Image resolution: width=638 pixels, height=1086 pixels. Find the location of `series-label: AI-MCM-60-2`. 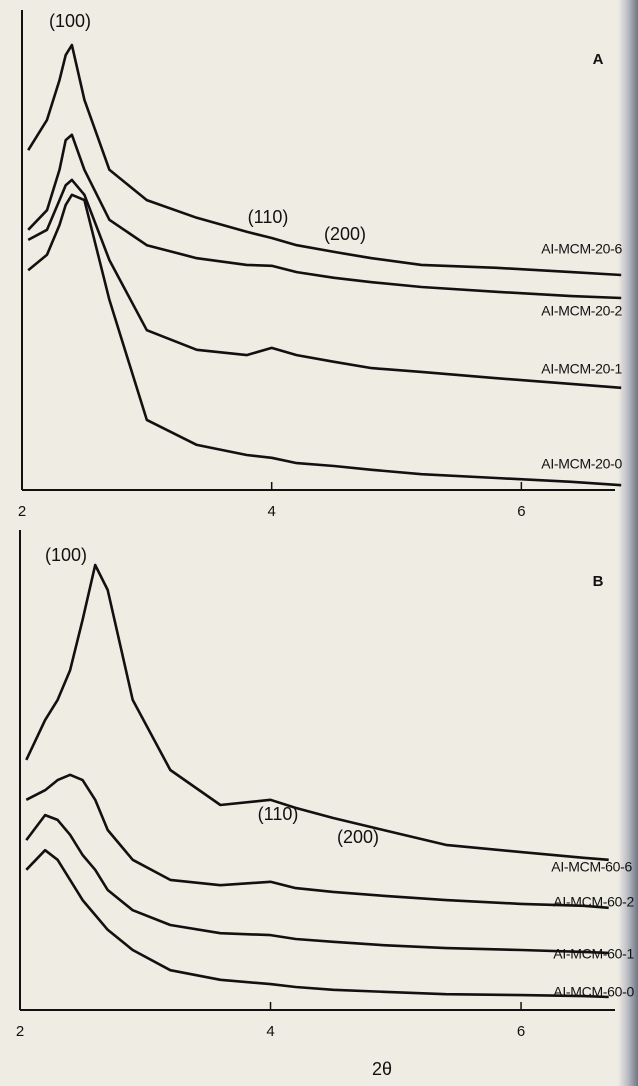

series-label: AI-MCM-60-2 is located at coordinates (593, 902).